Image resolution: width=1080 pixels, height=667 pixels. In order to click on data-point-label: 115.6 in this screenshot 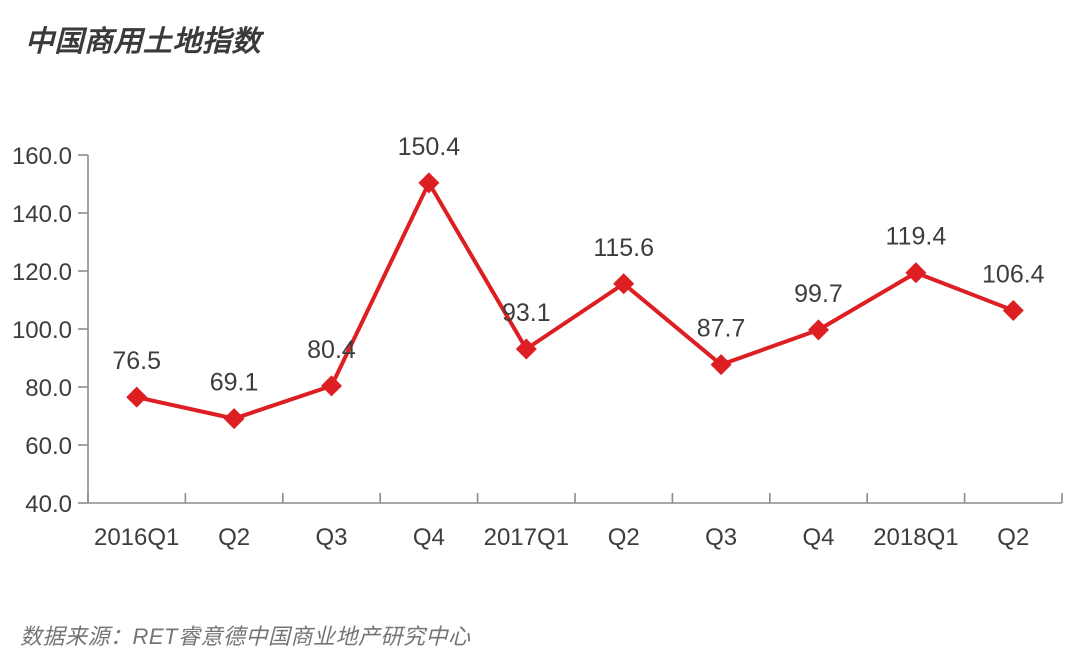, I will do `click(623, 248)`.